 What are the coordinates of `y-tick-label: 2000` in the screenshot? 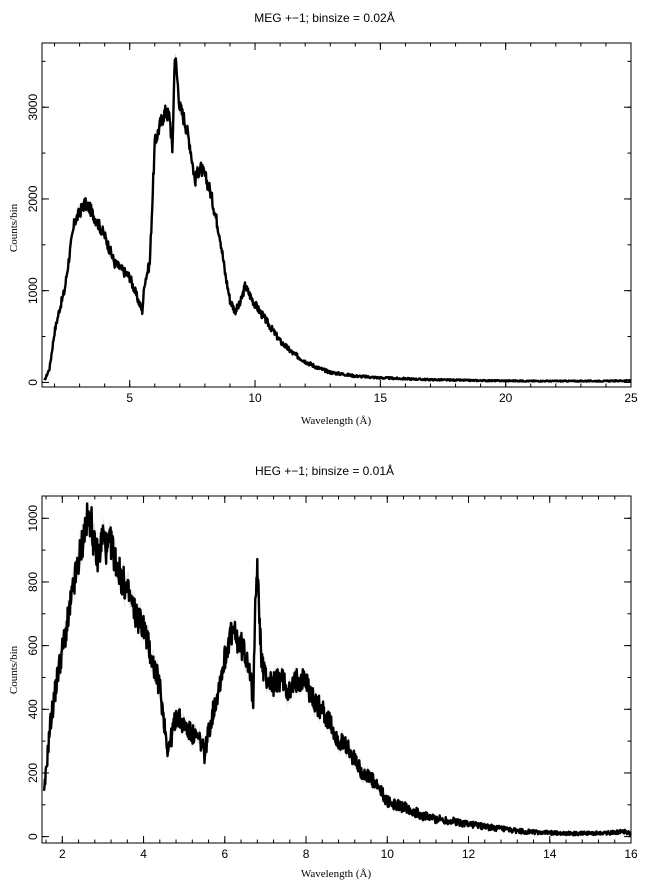 It's located at (33, 198).